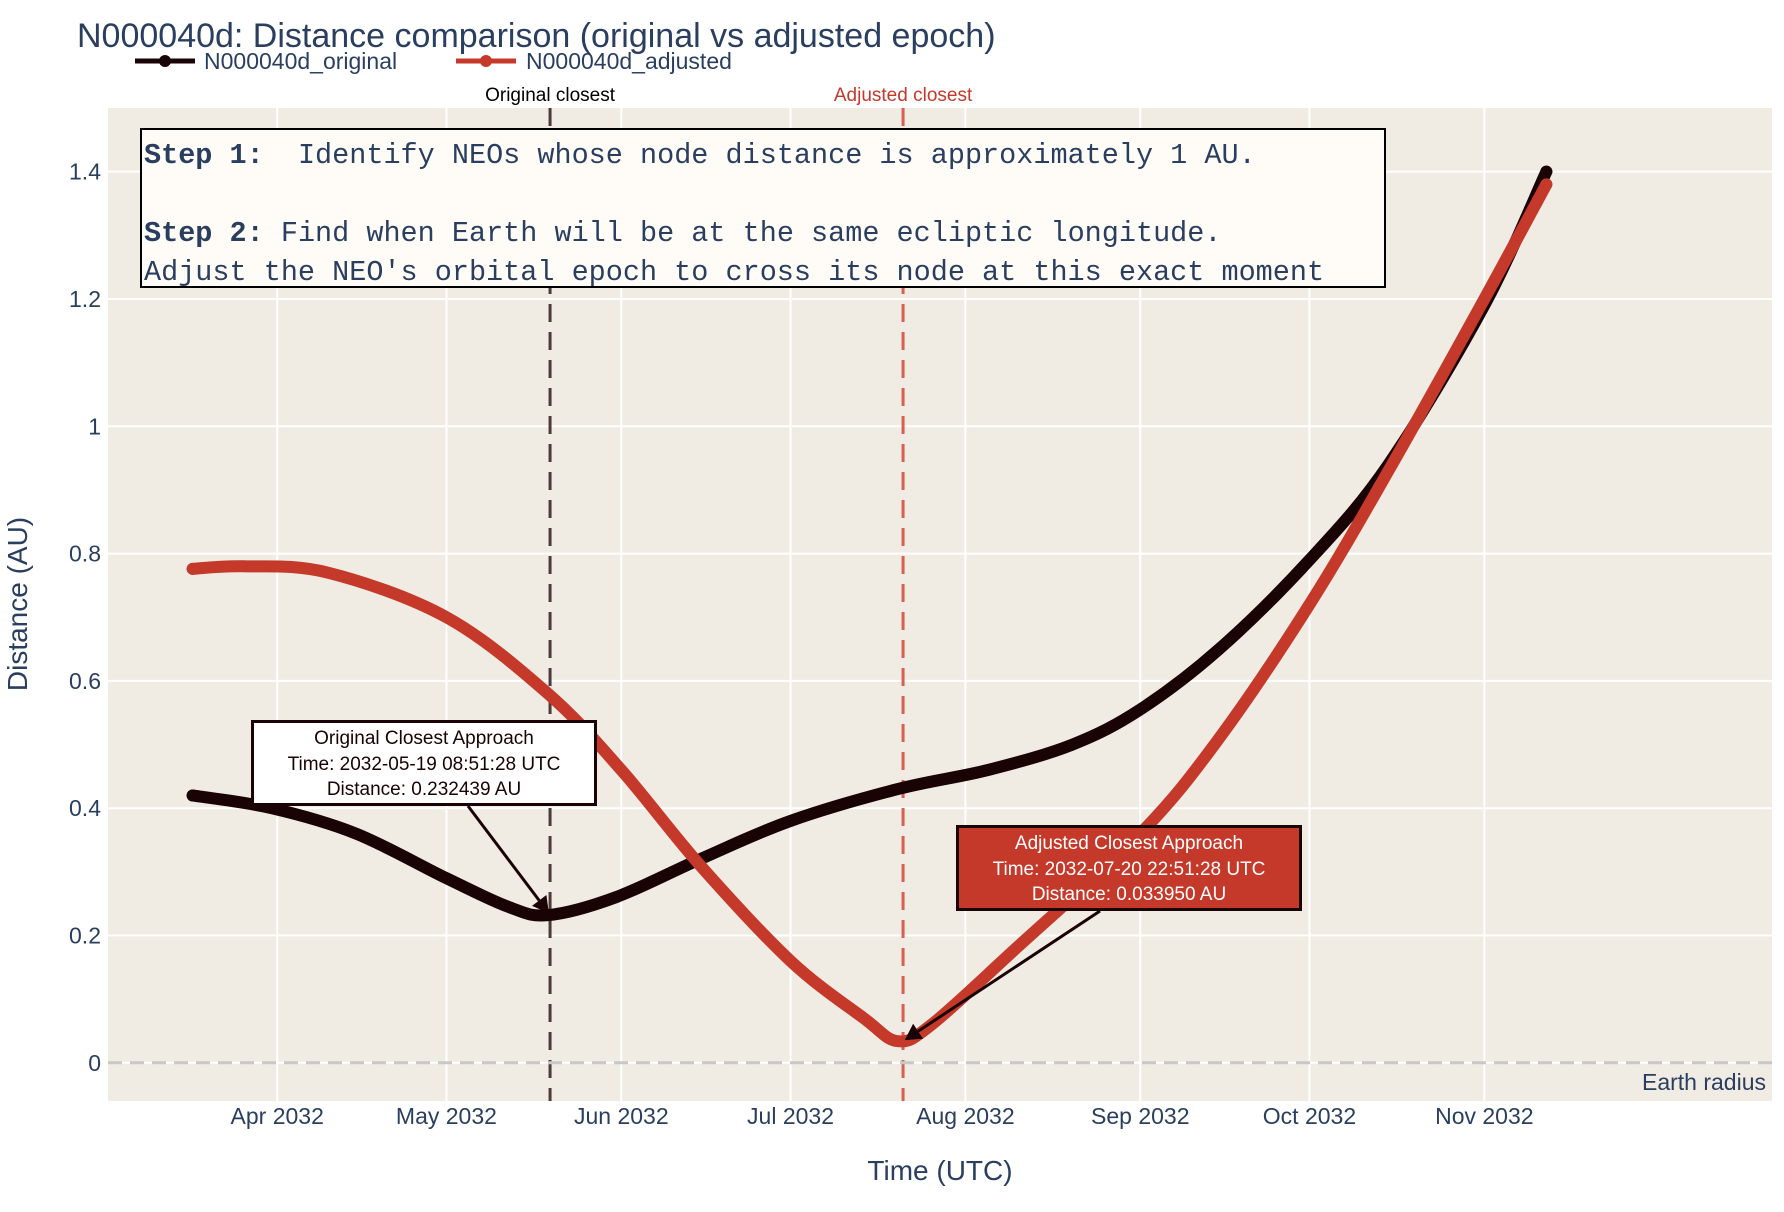 Image resolution: width=1784 pixels, height=1212 pixels. What do you see at coordinates (914, 1032) in the screenshot?
I see `arrowhead-adjusted` at bounding box center [914, 1032].